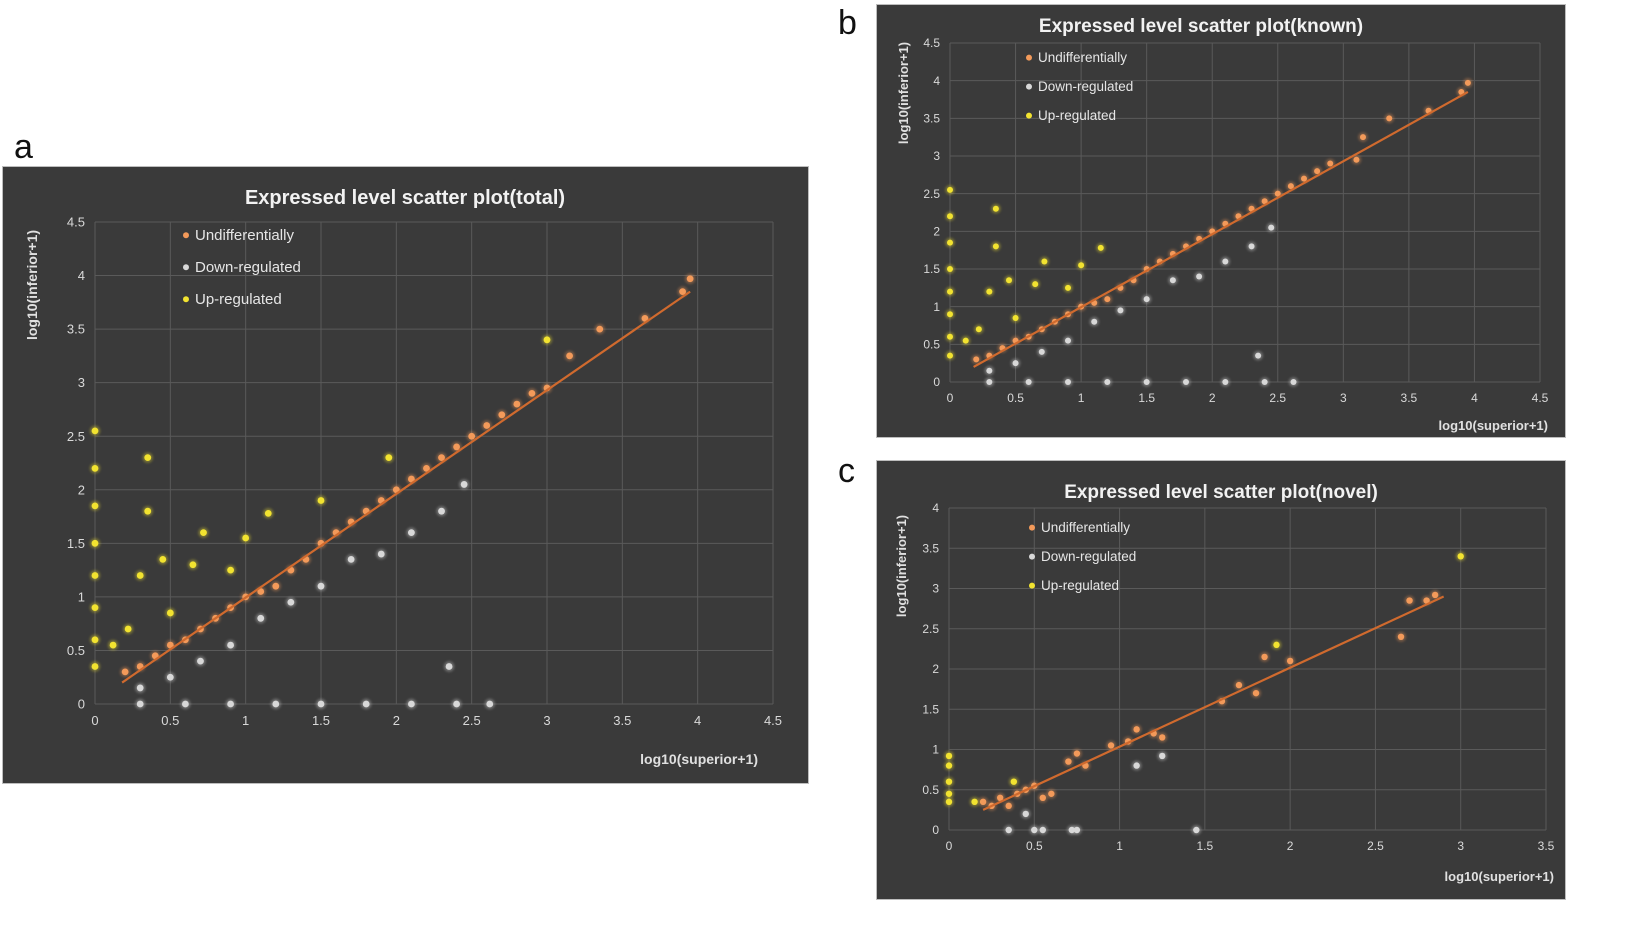 This screenshot has width=1650, height=949. What do you see at coordinates (1077, 115) in the screenshot?
I see `legend-label-up-regulated: Up-regulated` at bounding box center [1077, 115].